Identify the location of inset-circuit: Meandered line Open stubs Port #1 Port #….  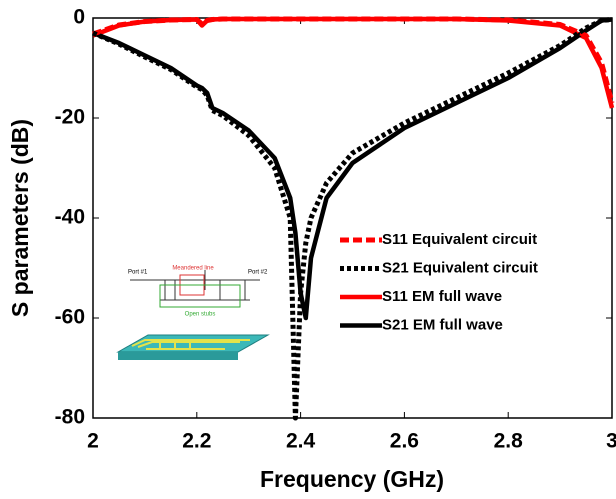
(193, 311).